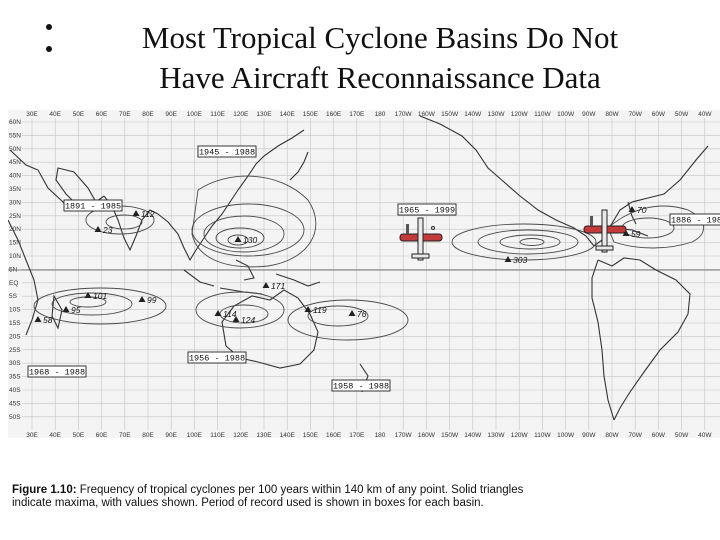 The image size is (720, 540). What do you see at coordinates (520, 260) in the screenshot?
I see `maximum-value: 303` at bounding box center [520, 260].